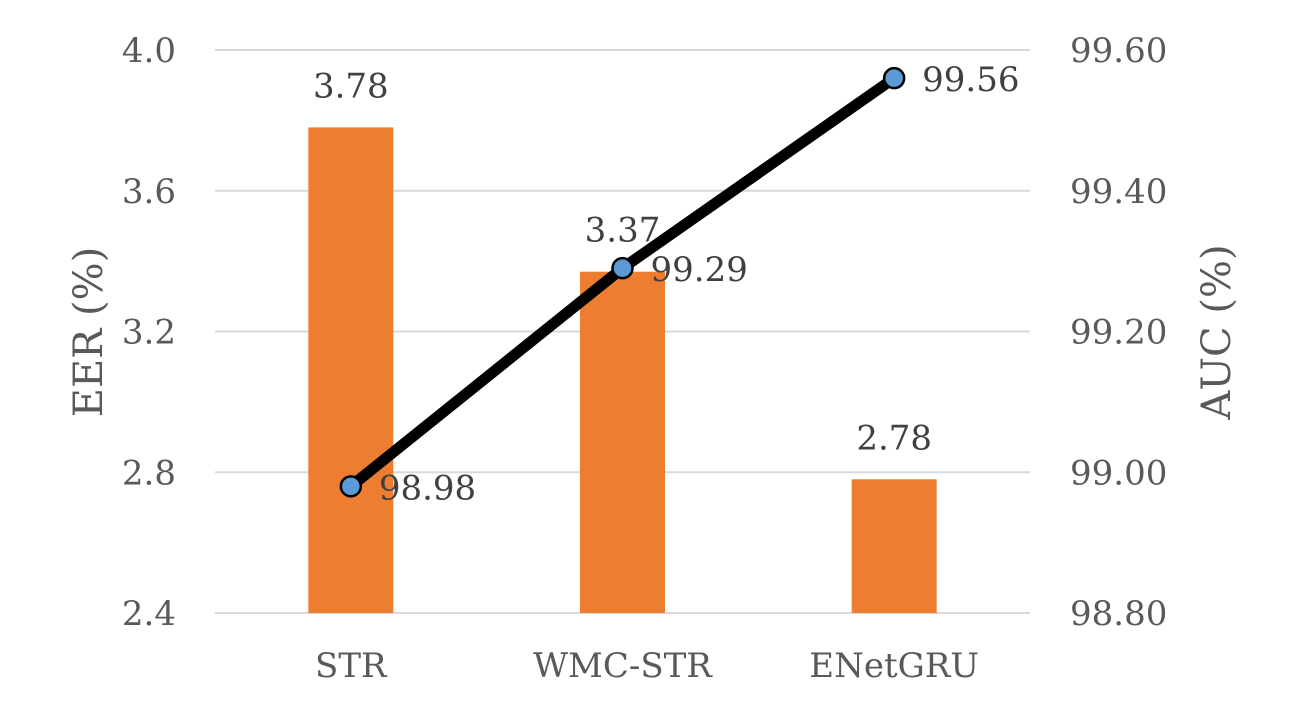 This screenshot has width=1299, height=717. What do you see at coordinates (89, 332) in the screenshot?
I see `y-axis-title: EER (%)` at bounding box center [89, 332].